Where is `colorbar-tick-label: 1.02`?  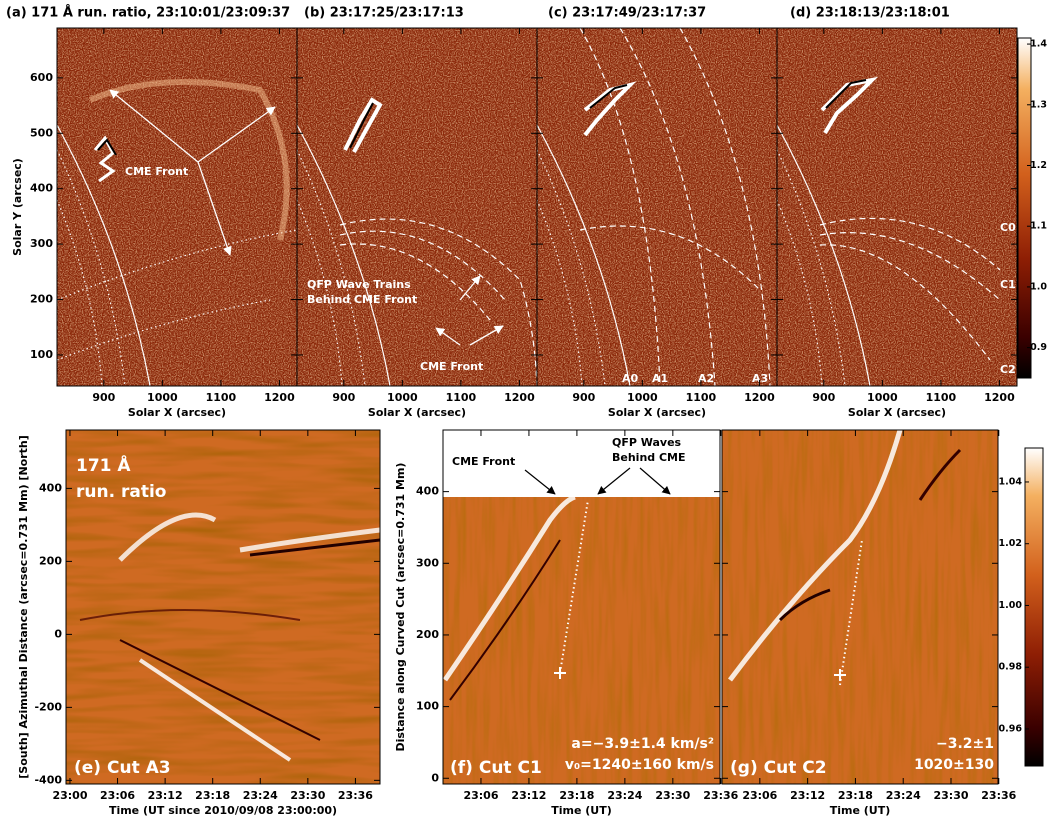
colorbar-tick-label: 1.02 is located at coordinates (1010, 543).